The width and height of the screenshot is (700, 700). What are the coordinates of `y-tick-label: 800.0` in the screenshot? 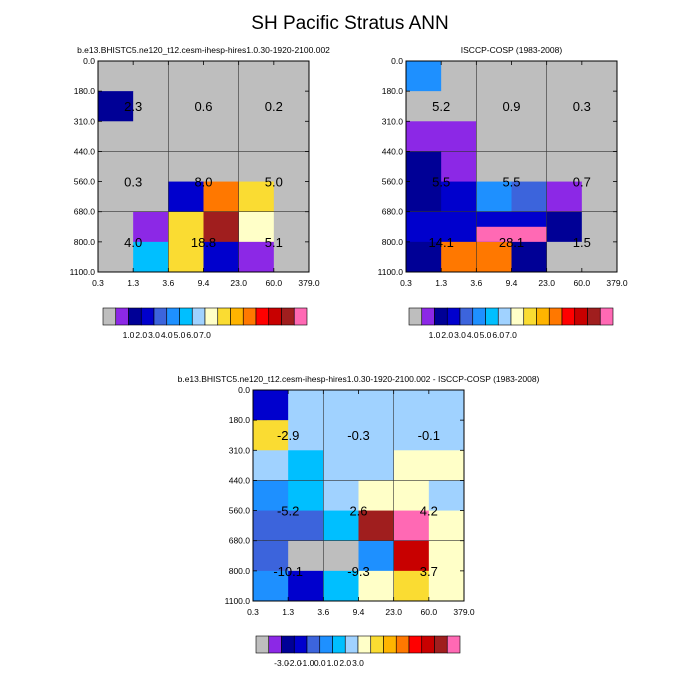 It's located at (393, 242).